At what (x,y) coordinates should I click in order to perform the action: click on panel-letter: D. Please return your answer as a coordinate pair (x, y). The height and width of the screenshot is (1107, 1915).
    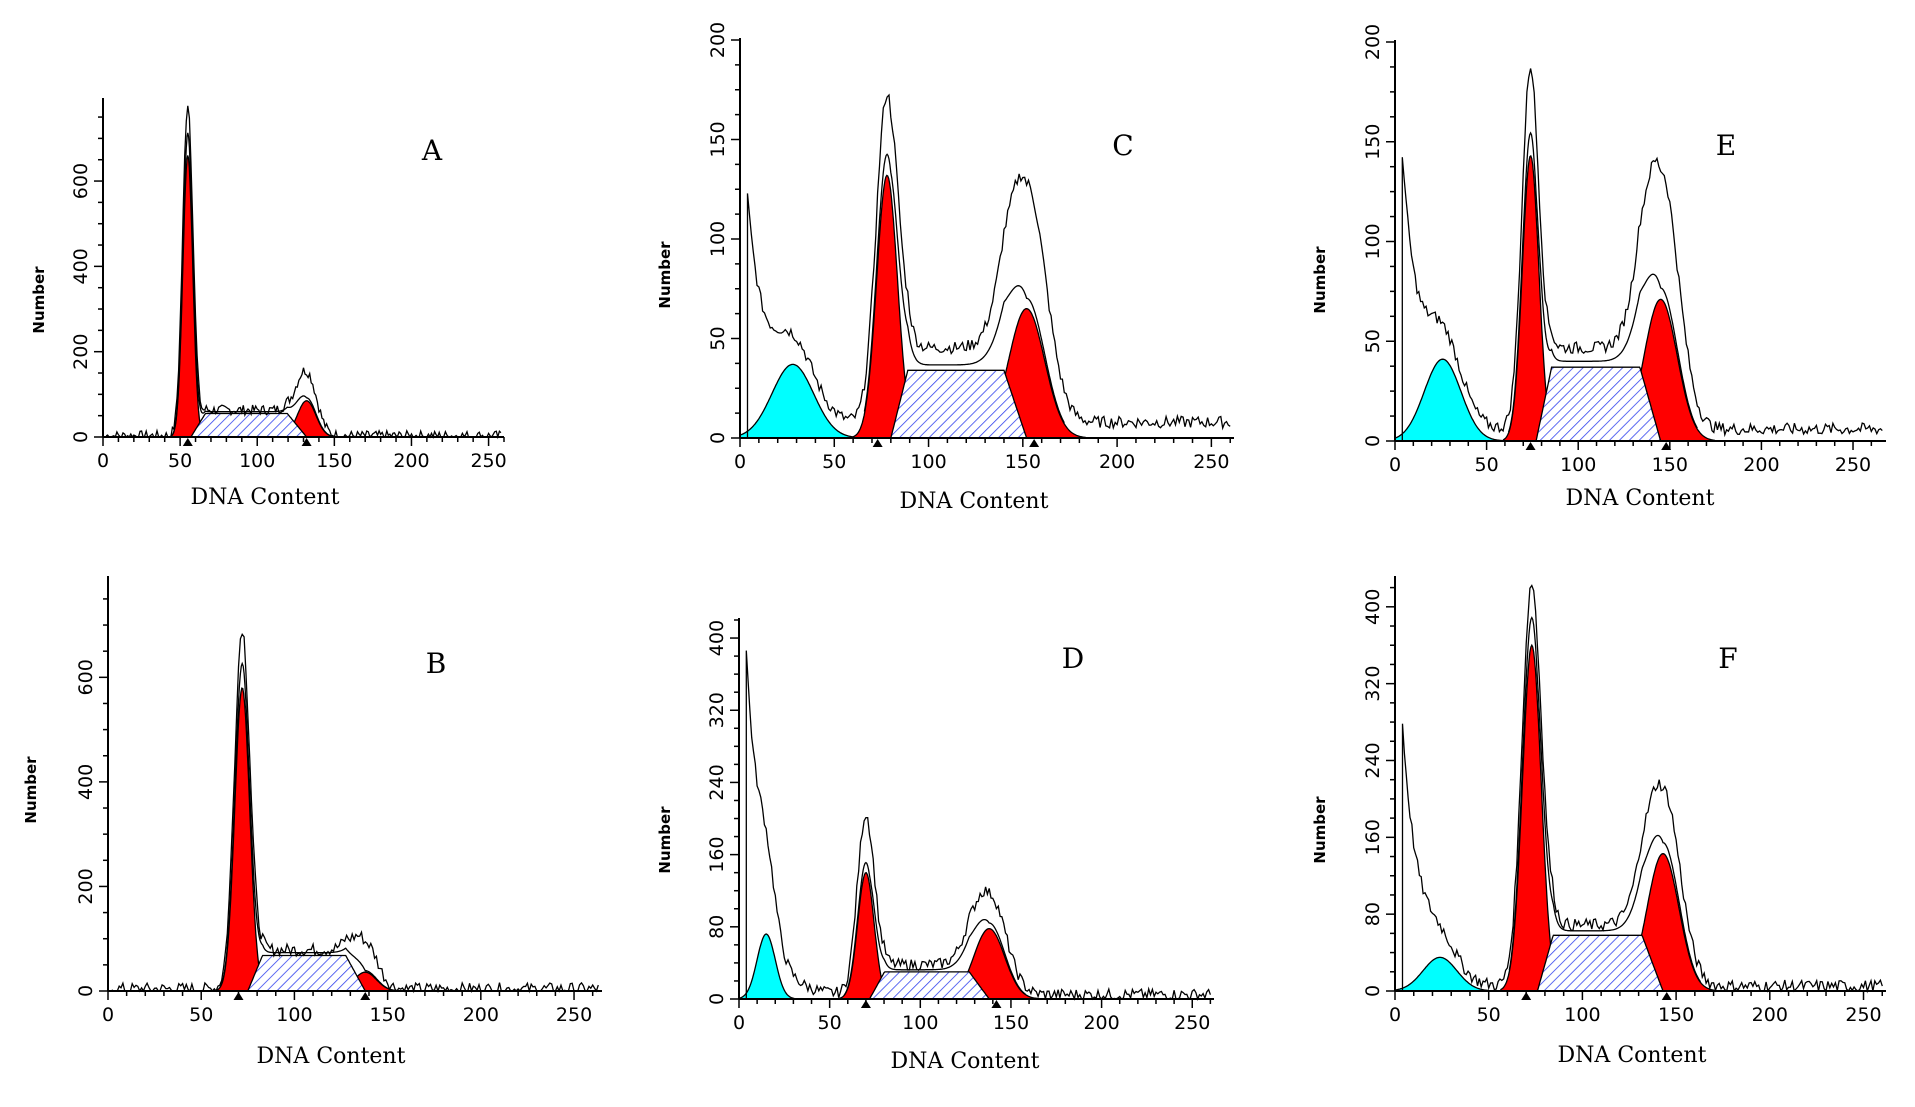
    Looking at the image, I should click on (1073, 658).